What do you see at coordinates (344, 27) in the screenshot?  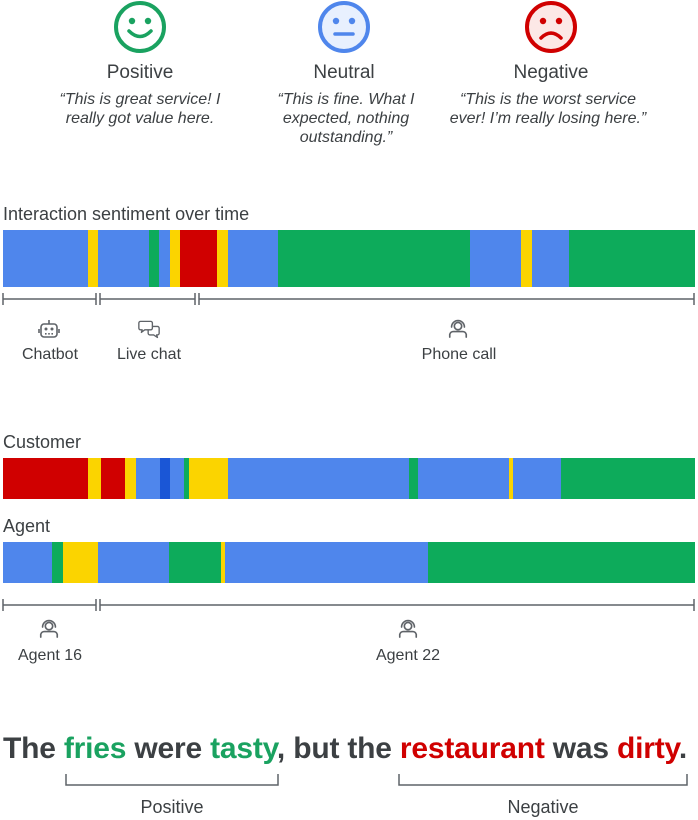 I see `neutral-face-icon` at bounding box center [344, 27].